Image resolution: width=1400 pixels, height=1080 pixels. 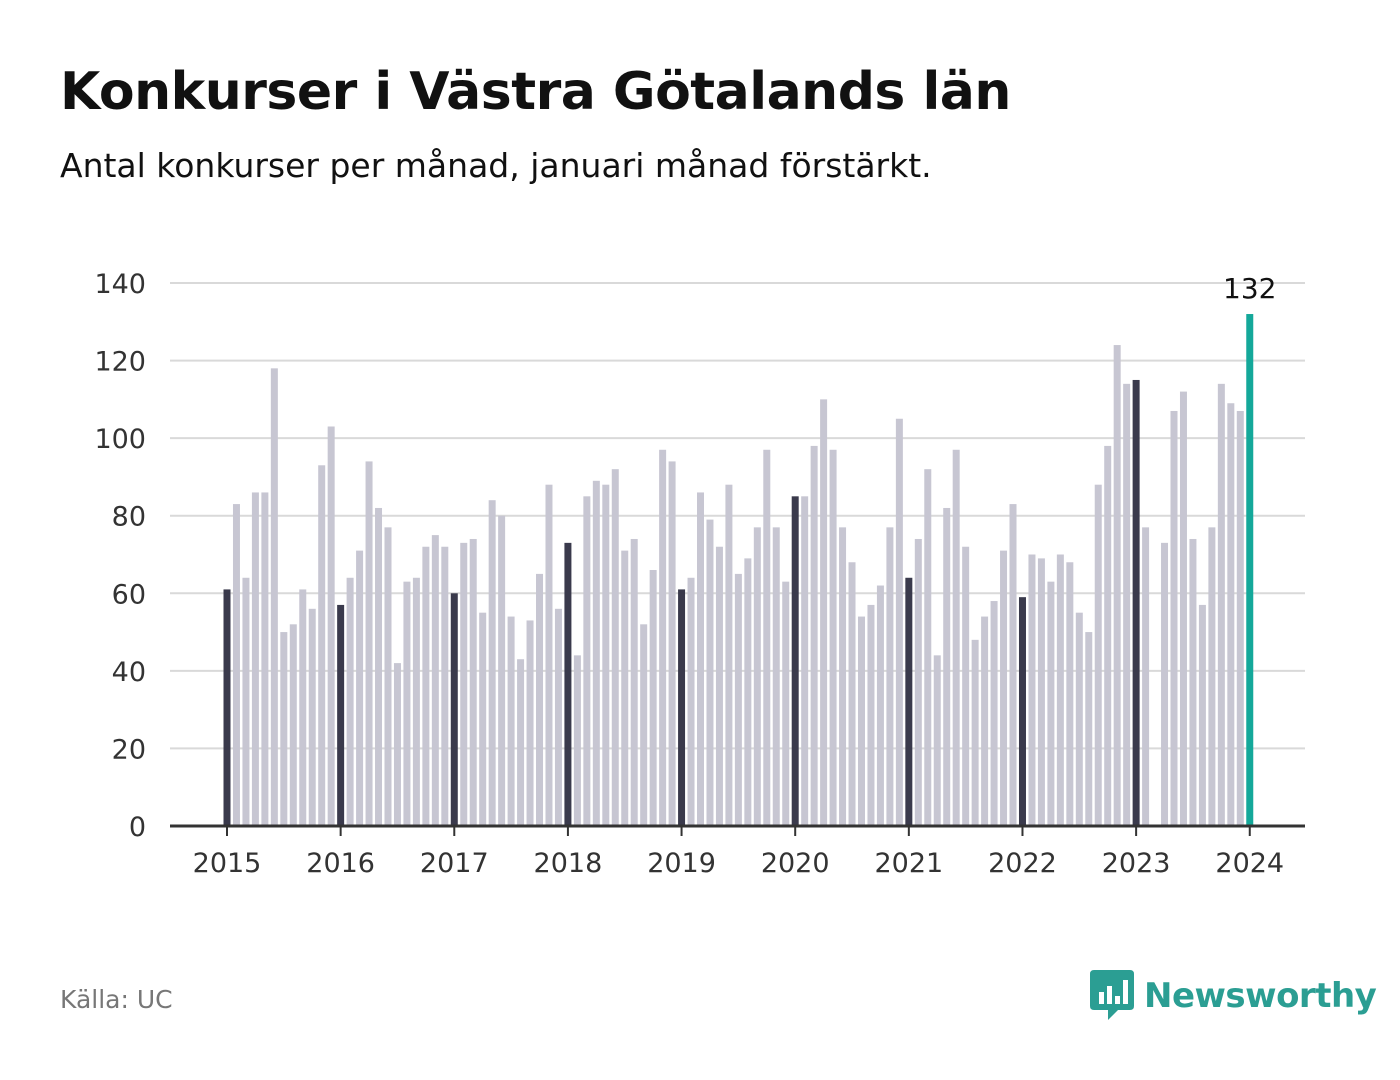 I want to click on x-tick-label: 2023, so click(x=1136, y=863).